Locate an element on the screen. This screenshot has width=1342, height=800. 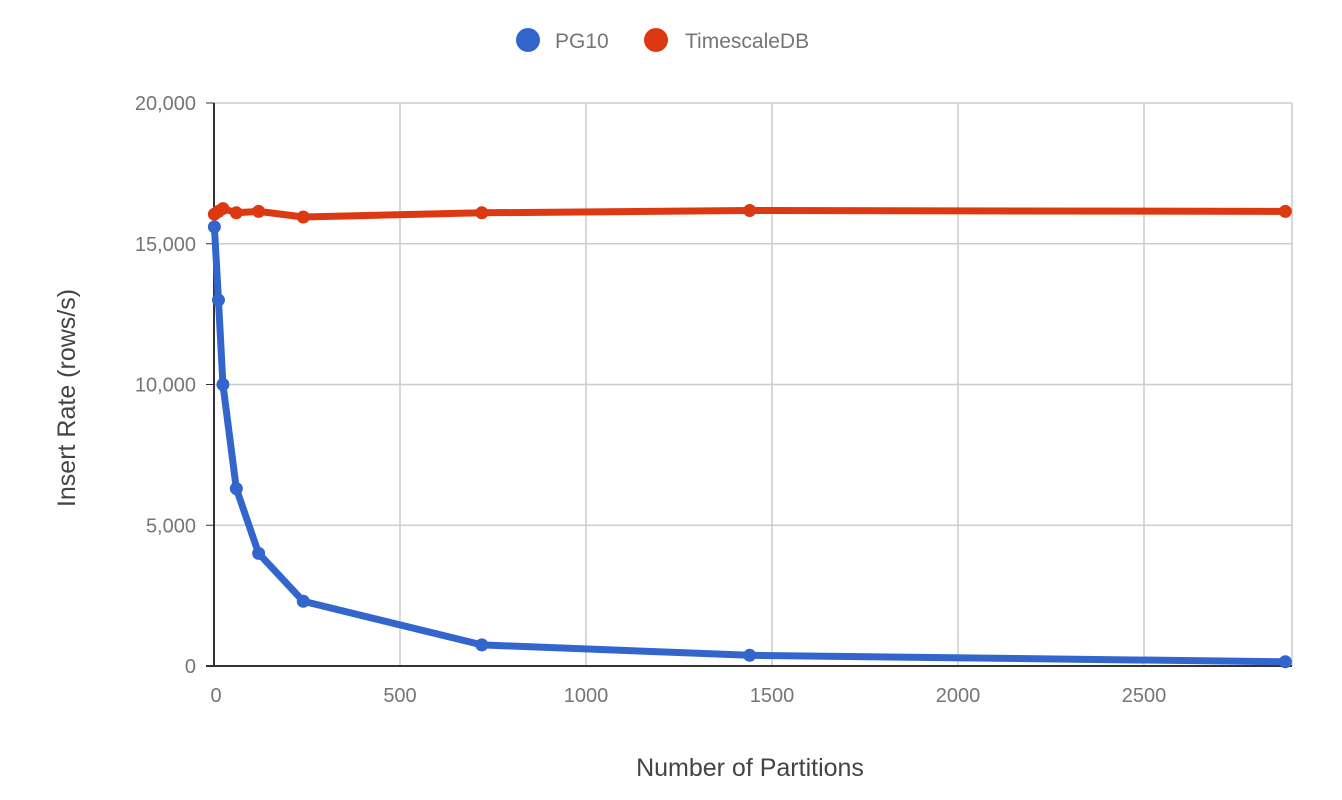
y-axis-title: Insert Rate (rows/s) is located at coordinates (67, 398).